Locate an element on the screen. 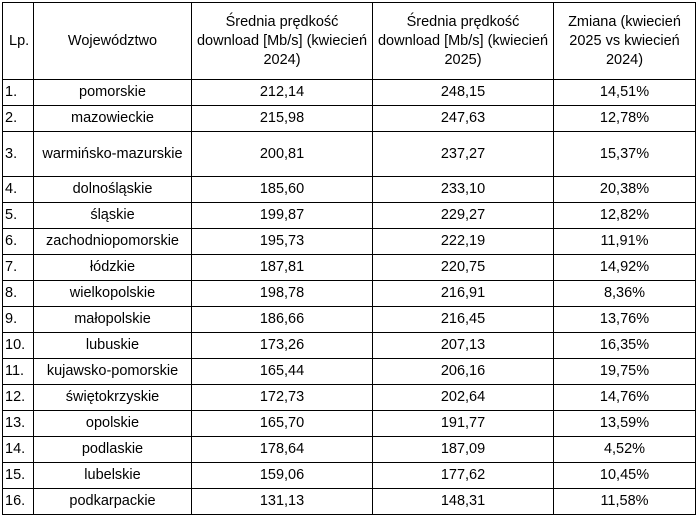  table-row: 2. mazowieckie 215,98 247,63 12,78% is located at coordinates (349, 118).